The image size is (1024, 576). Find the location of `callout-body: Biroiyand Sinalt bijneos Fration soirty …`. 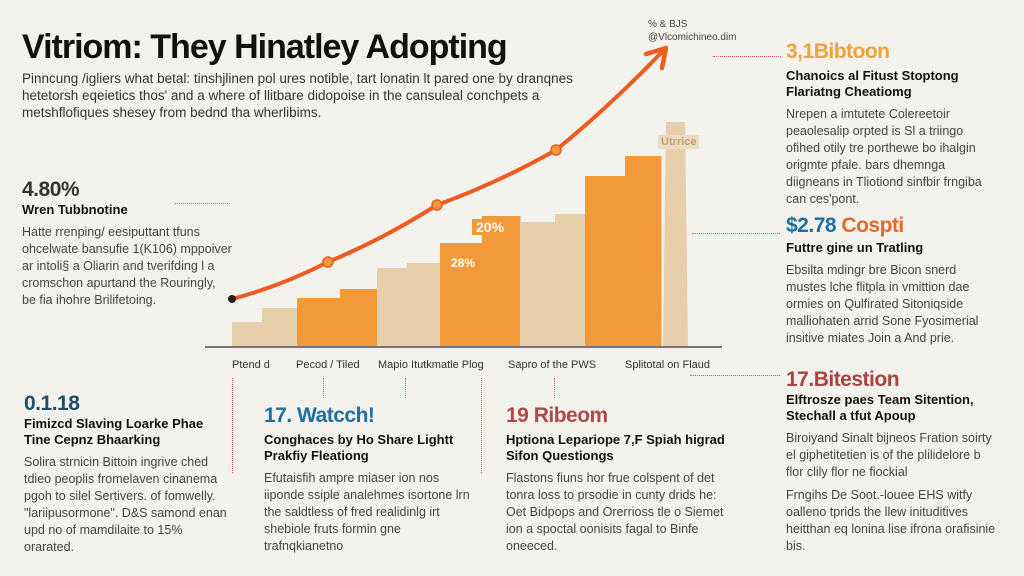

callout-body: Biroiyand Sinalt bijneos Fration soirty … is located at coordinates (889, 455).